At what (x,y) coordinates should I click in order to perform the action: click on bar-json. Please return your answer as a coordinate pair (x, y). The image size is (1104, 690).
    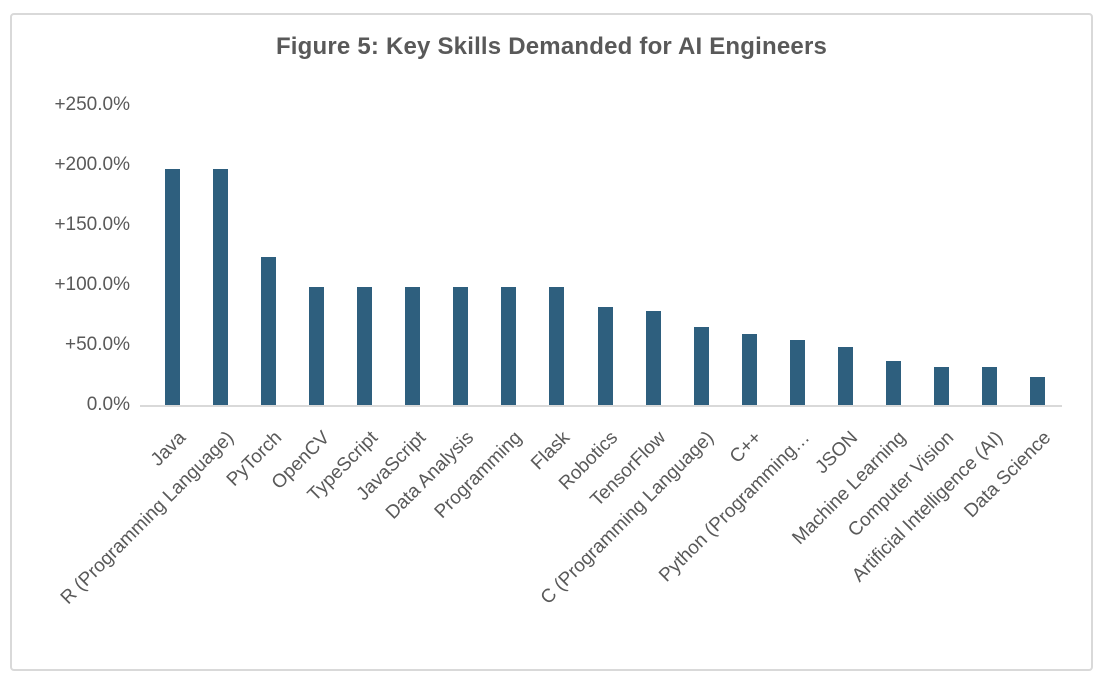
    Looking at the image, I should click on (845, 376).